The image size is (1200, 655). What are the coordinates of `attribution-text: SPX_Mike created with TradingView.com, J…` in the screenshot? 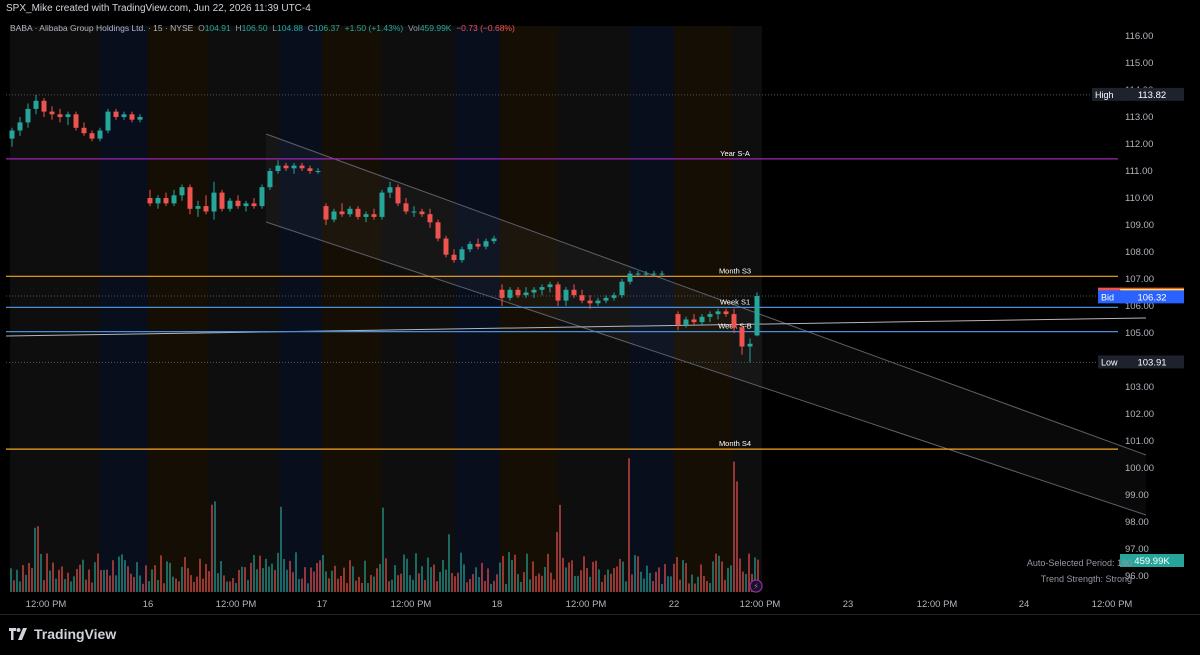 It's located at (158, 8).